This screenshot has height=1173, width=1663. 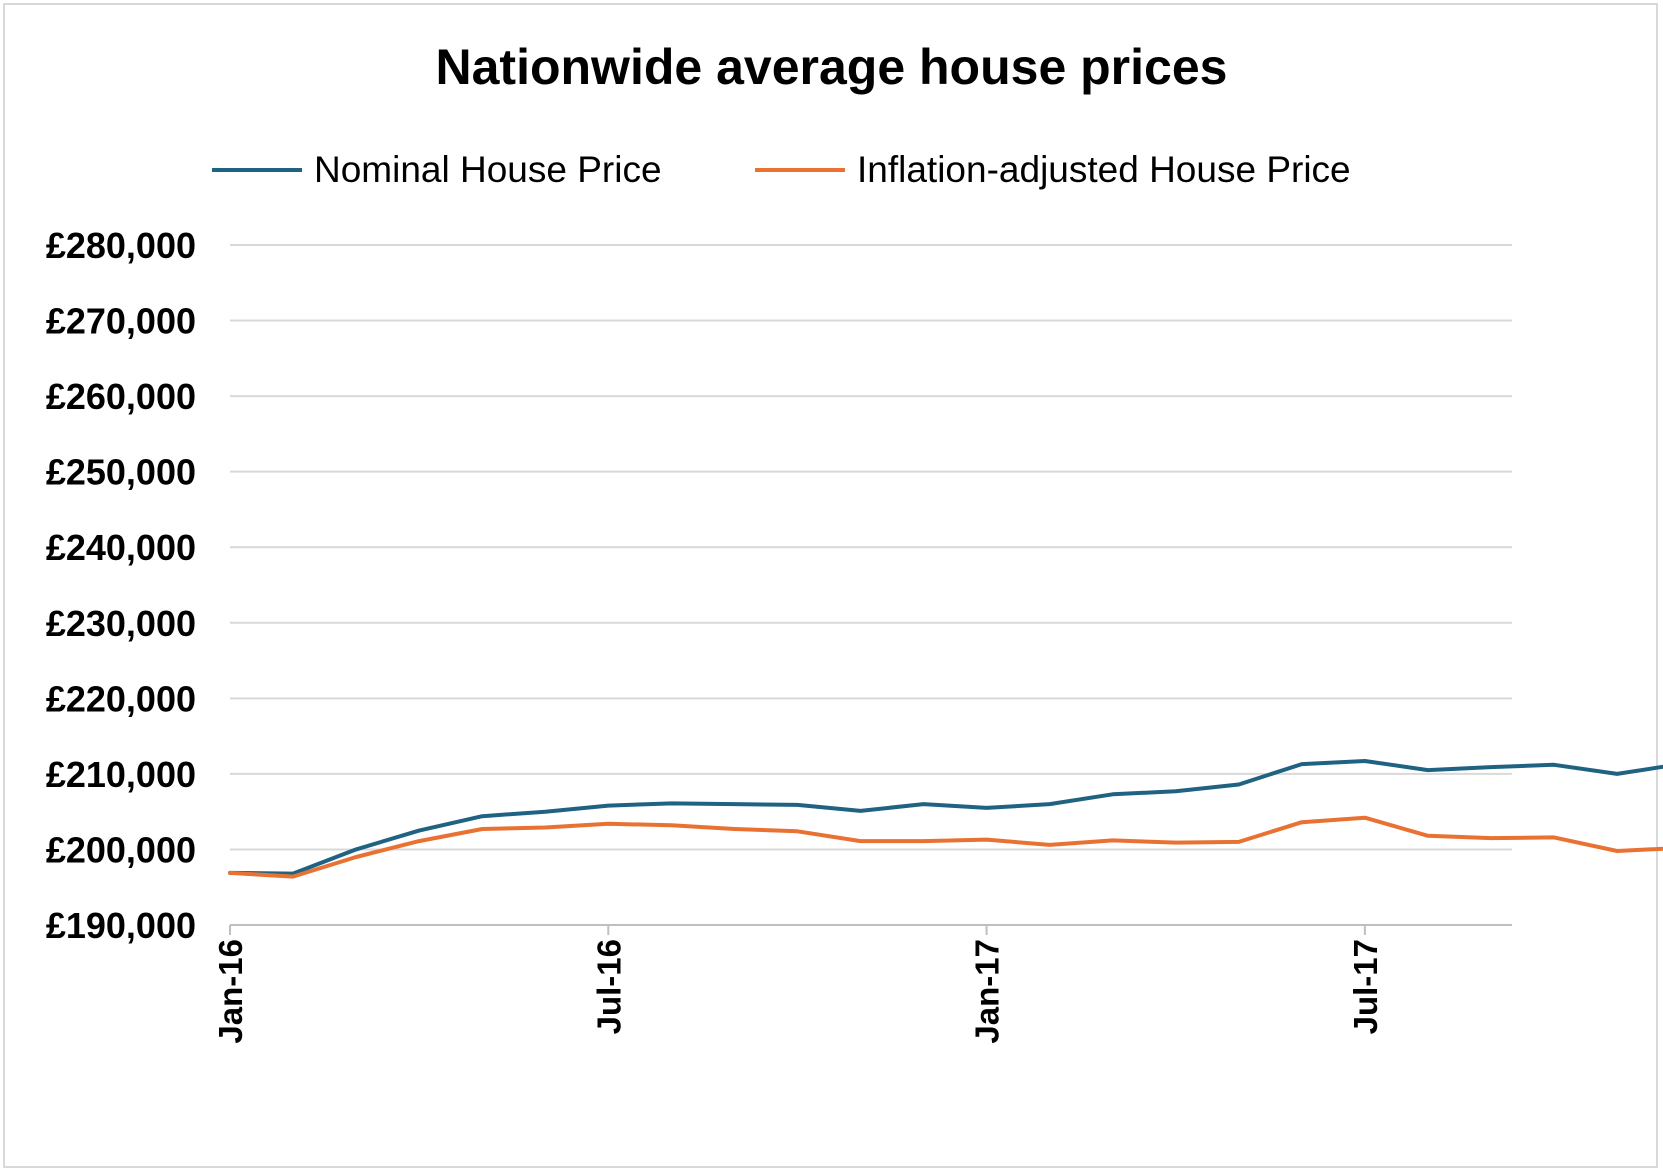 I want to click on x-tick-label: Jan-17, so click(x=987, y=991).